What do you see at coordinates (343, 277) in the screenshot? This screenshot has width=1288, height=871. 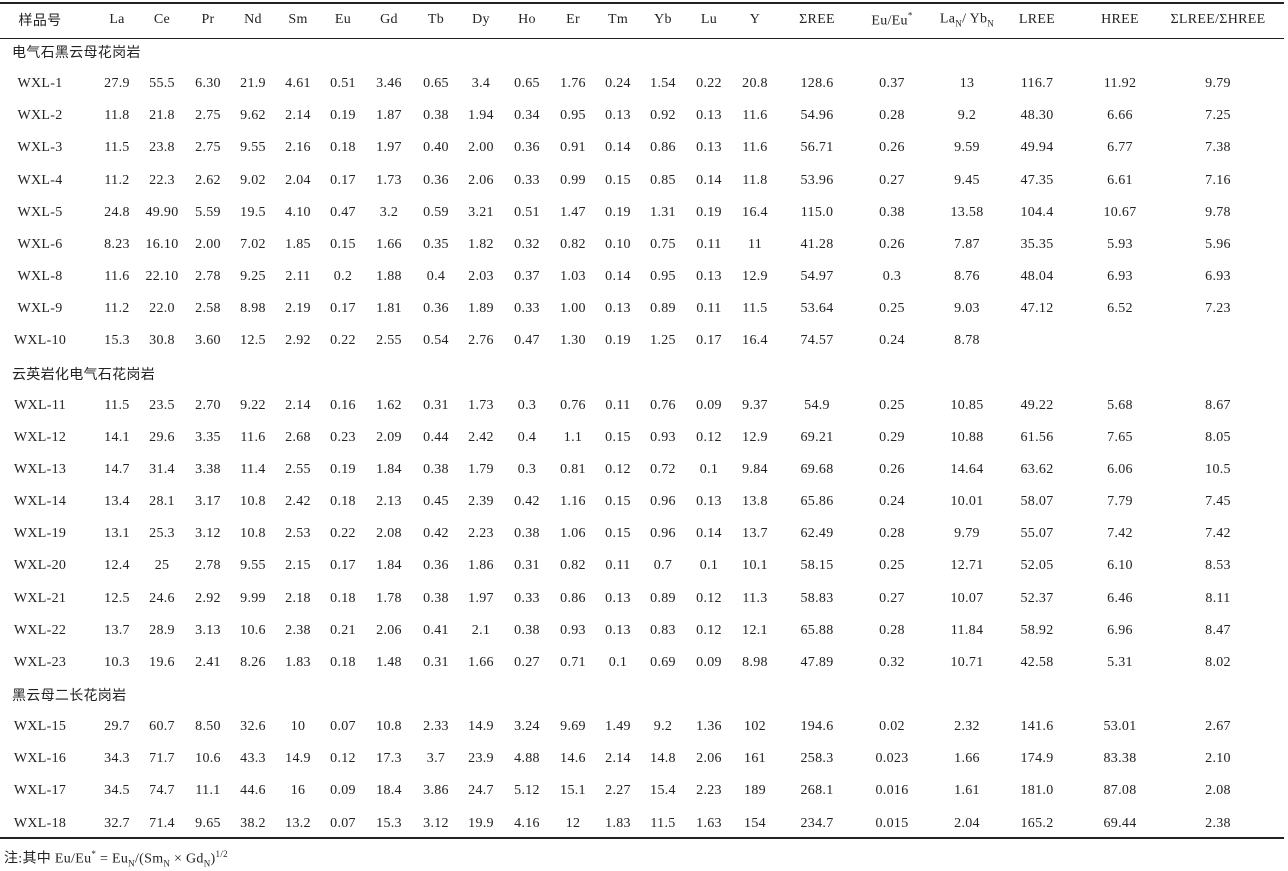 I see `data-cell: 0.2` at bounding box center [343, 277].